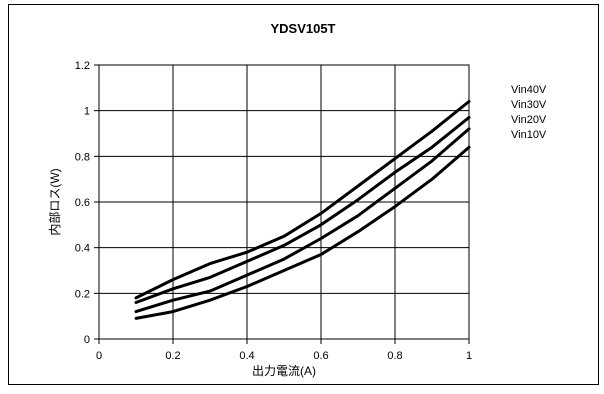 The height and width of the screenshot is (394, 604). Describe the element at coordinates (246, 356) in the screenshot. I see `x-tick-label: 0.4` at that location.